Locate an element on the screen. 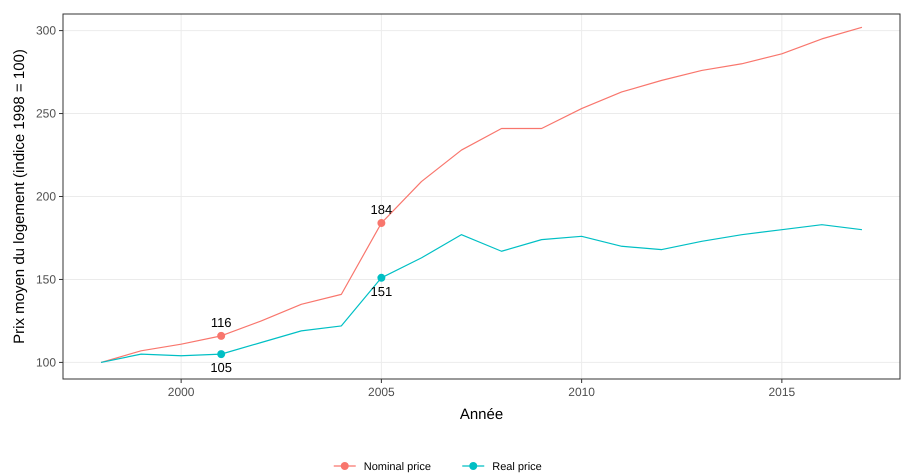  data-label: 184 is located at coordinates (381, 210).